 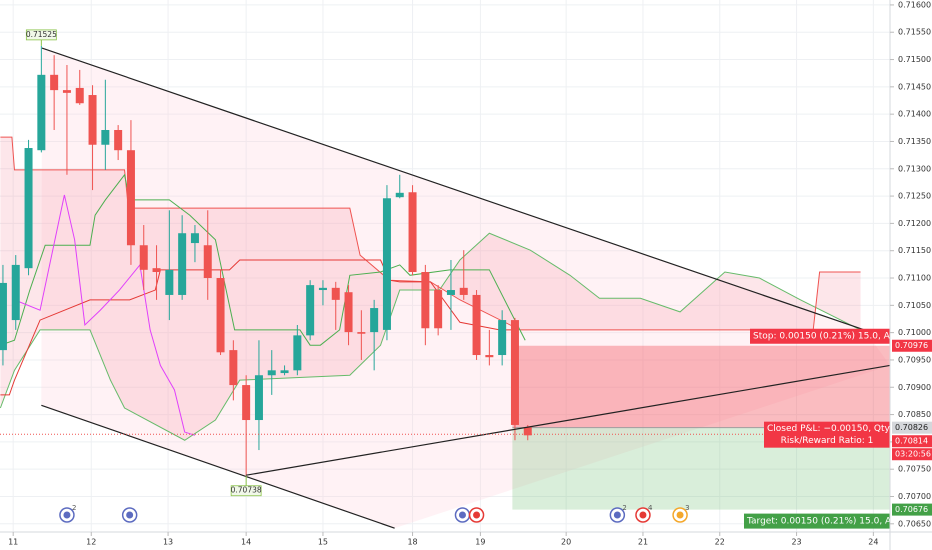 What do you see at coordinates (914, 59) in the screenshot?
I see `y-tick-label: 0.71500` at bounding box center [914, 59].